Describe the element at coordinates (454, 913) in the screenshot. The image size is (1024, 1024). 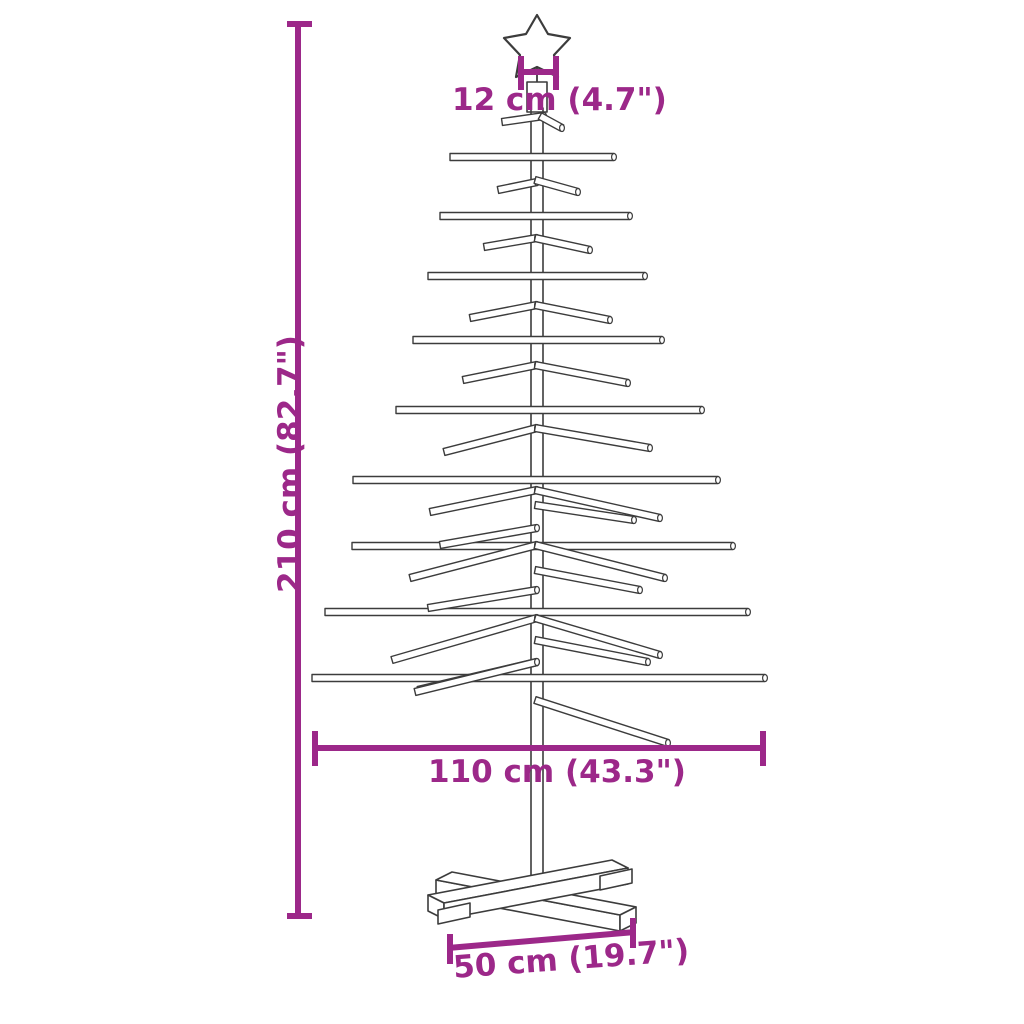
I see `base-foot-left` at that location.